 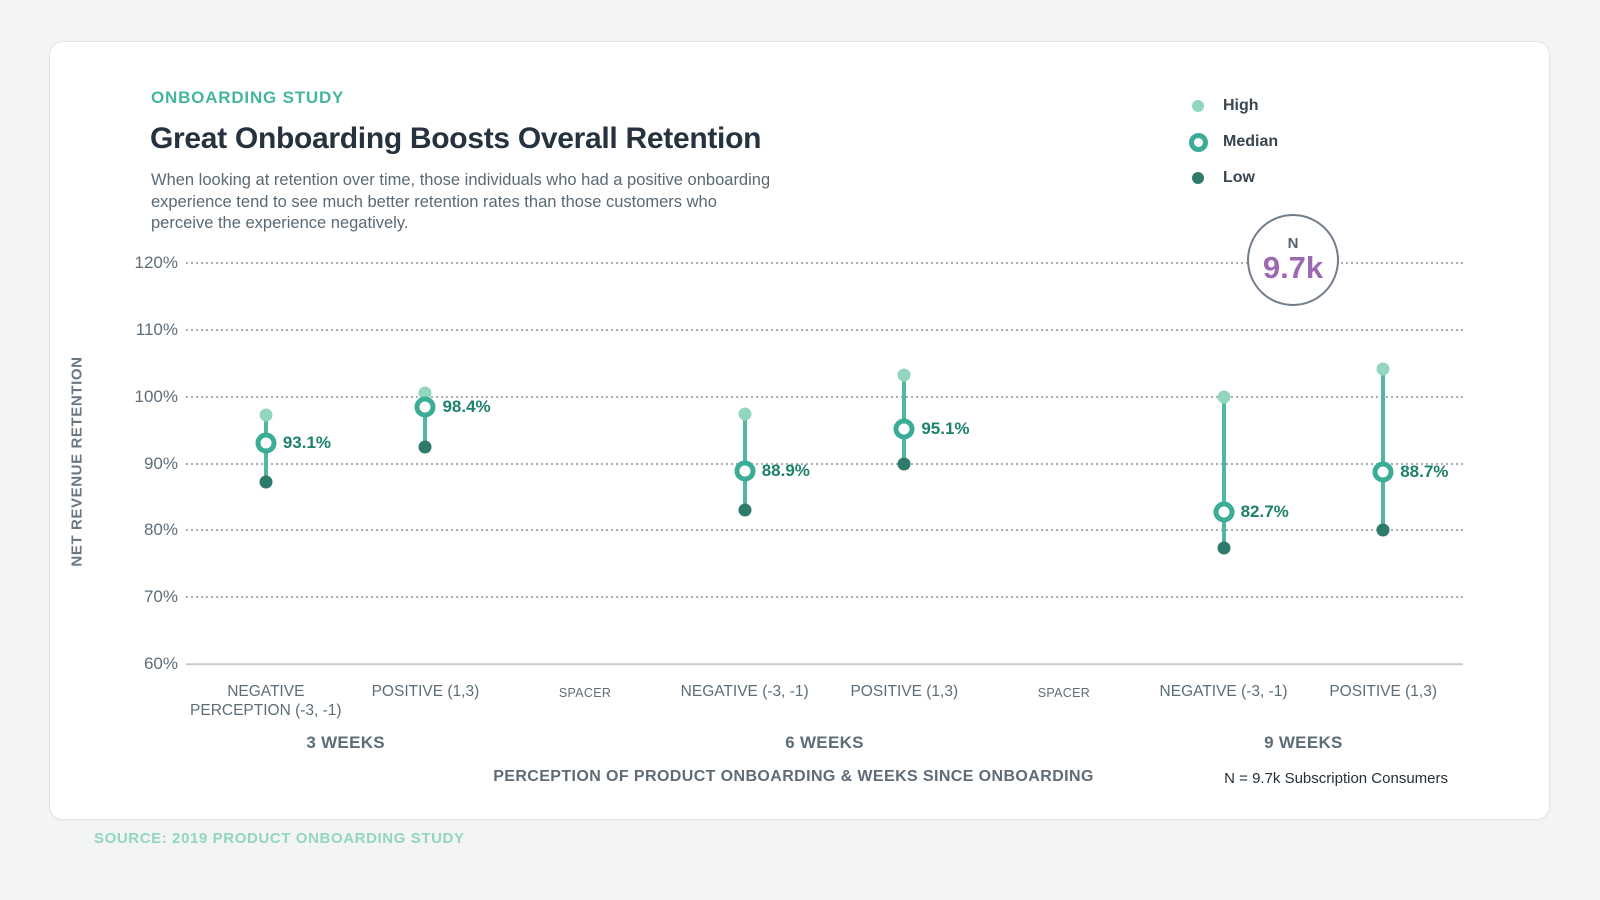 What do you see at coordinates (466, 407) in the screenshot?
I see `median-value-label: 98.4%` at bounding box center [466, 407].